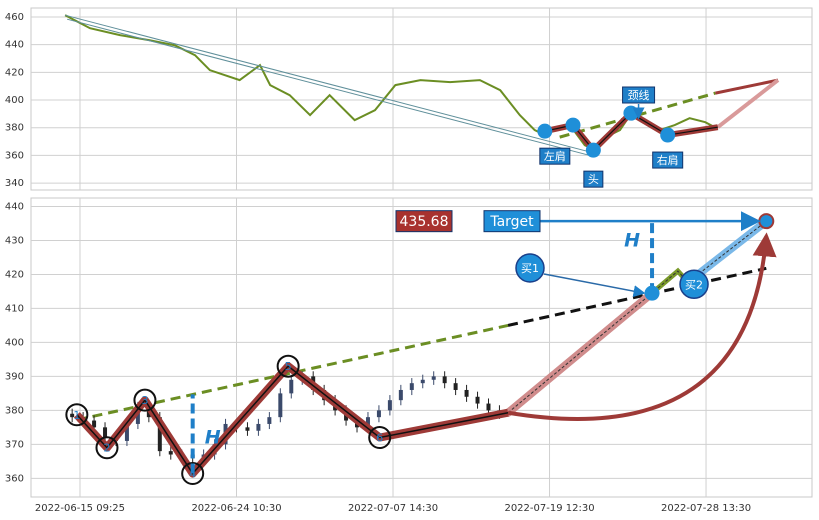 The width and height of the screenshot is (819, 520). What do you see at coordinates (14, 308) in the screenshot?
I see `y-tick-label: 410` at bounding box center [14, 308].